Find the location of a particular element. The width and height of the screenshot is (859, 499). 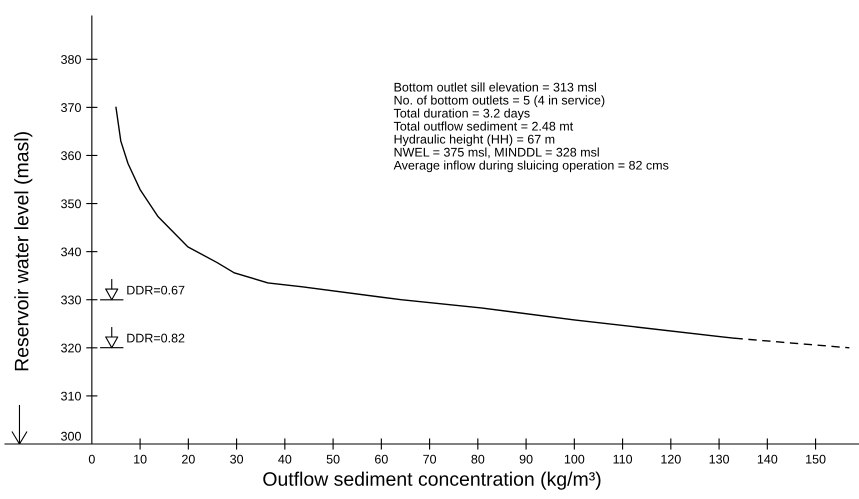

x-tick-label: 110 is located at coordinates (623, 459).